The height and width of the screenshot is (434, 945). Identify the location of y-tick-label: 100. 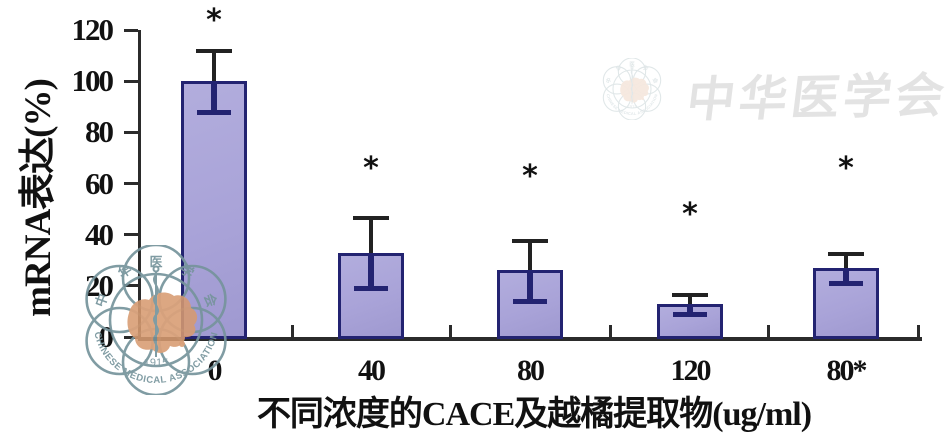
(93, 81).